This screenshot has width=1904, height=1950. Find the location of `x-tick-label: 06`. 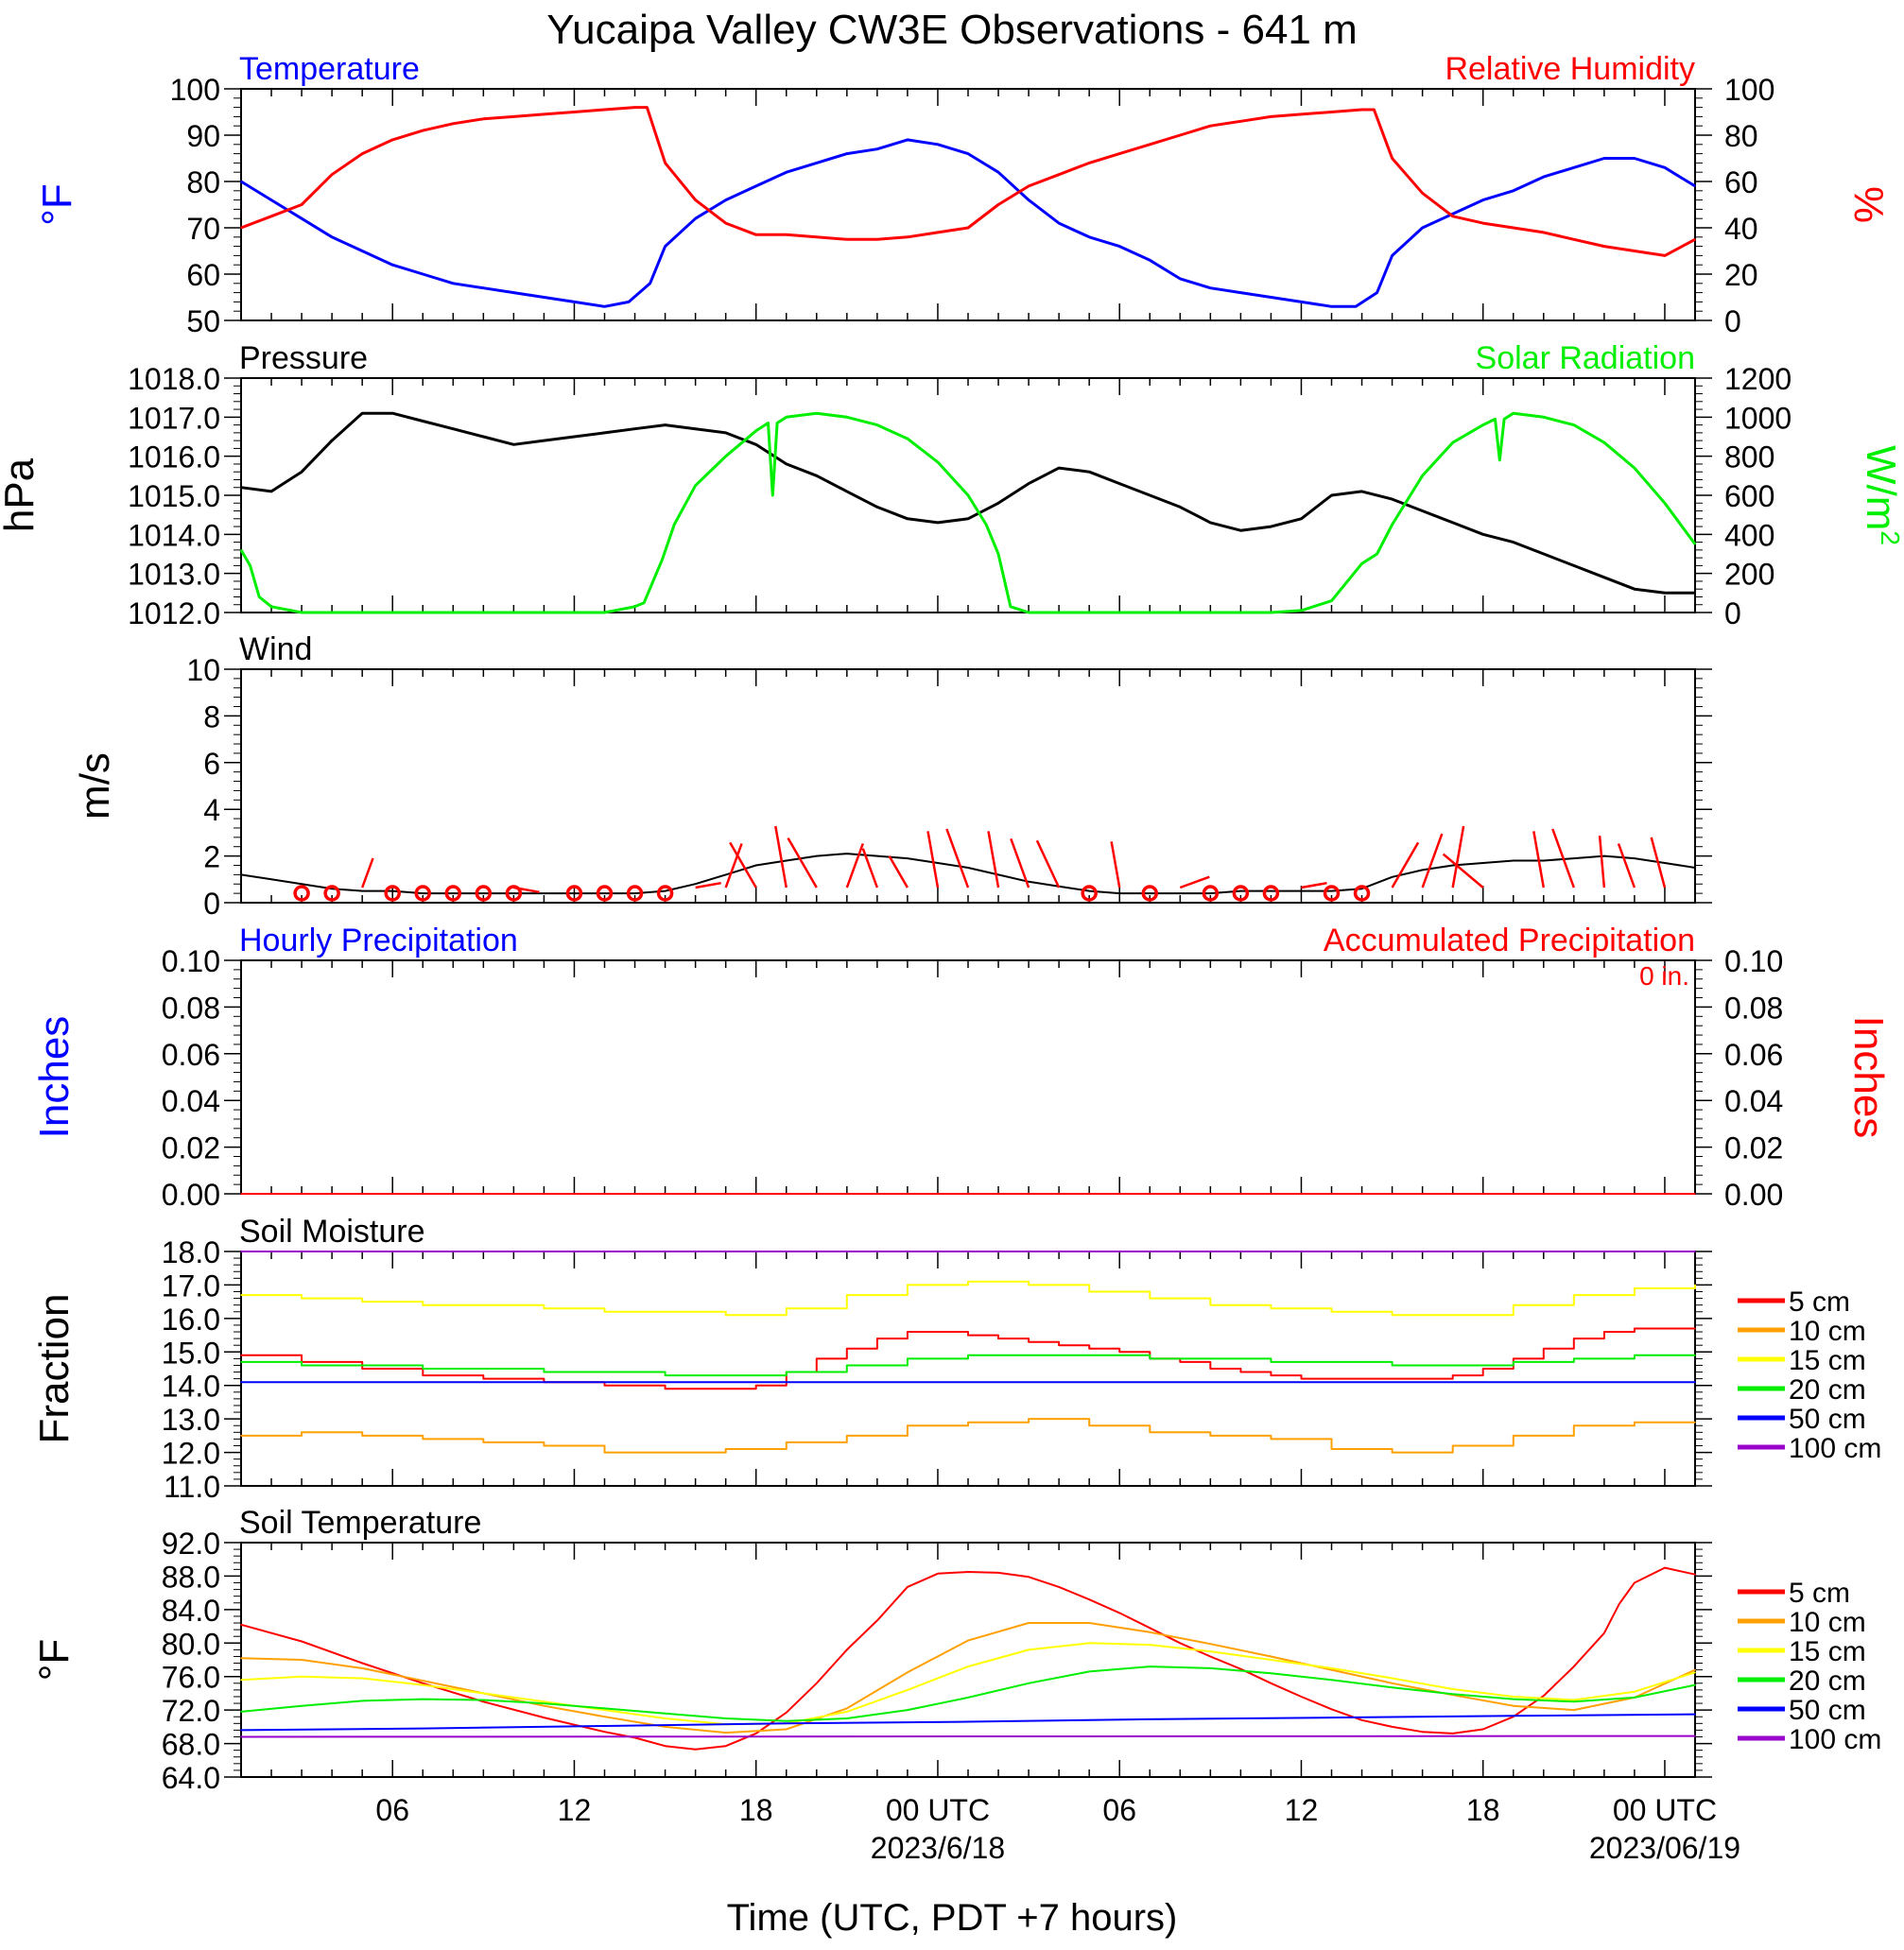

x-tick-label: 06 is located at coordinates (392, 1810).